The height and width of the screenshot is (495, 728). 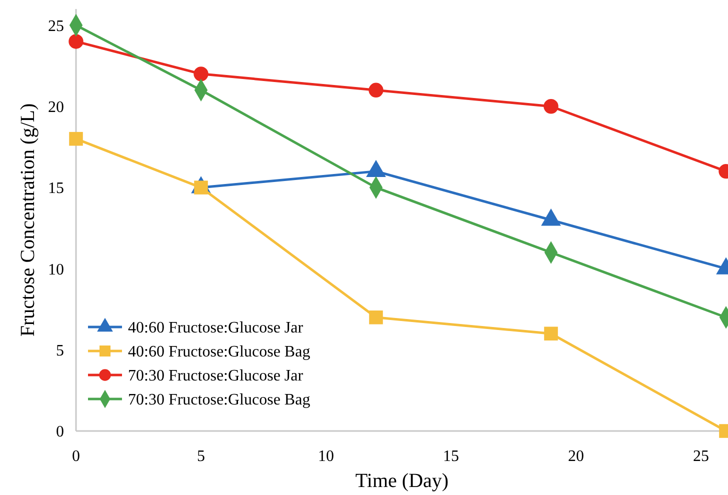 I want to click on x-axis-title: Time (Day), so click(x=402, y=481).